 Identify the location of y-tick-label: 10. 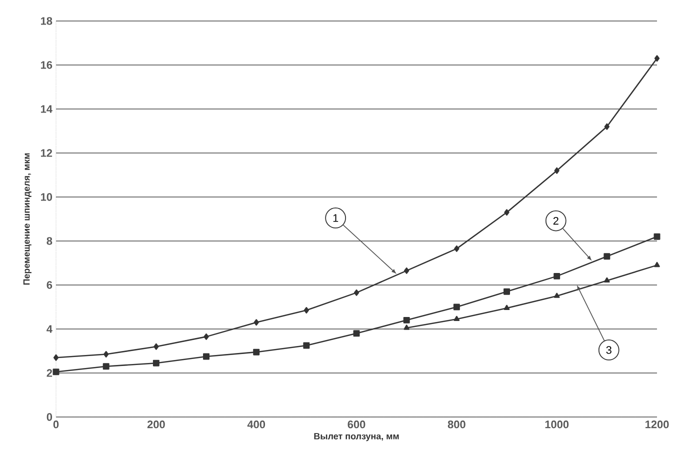
(46, 197).